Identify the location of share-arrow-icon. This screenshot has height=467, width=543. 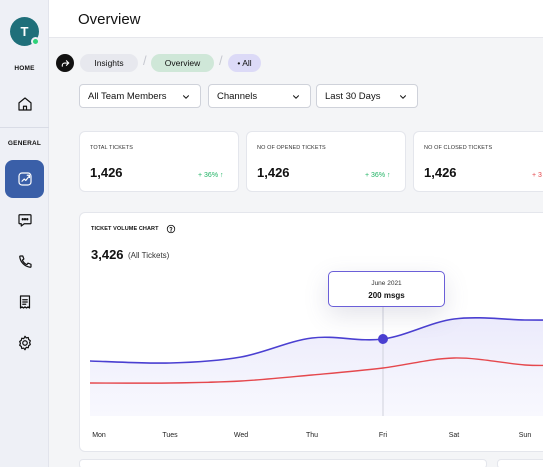
(65, 63).